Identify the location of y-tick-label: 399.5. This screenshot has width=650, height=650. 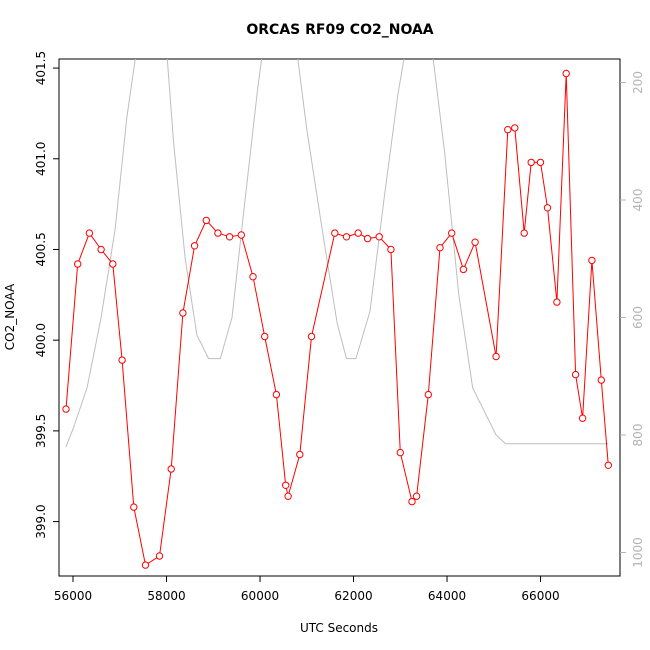
(41, 431).